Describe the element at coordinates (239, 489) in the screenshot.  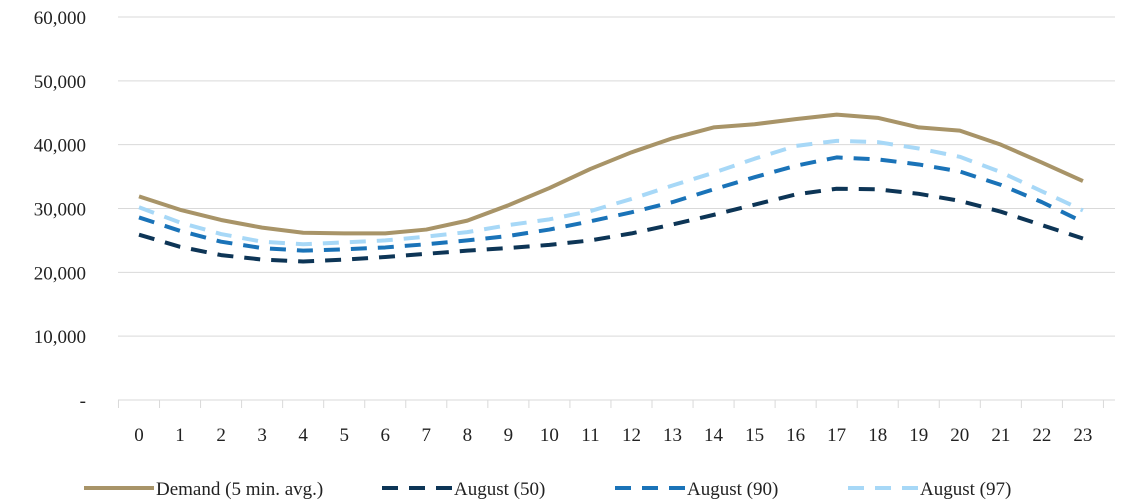
I see `legend-label: Demand (5 min. avg.)` at that location.